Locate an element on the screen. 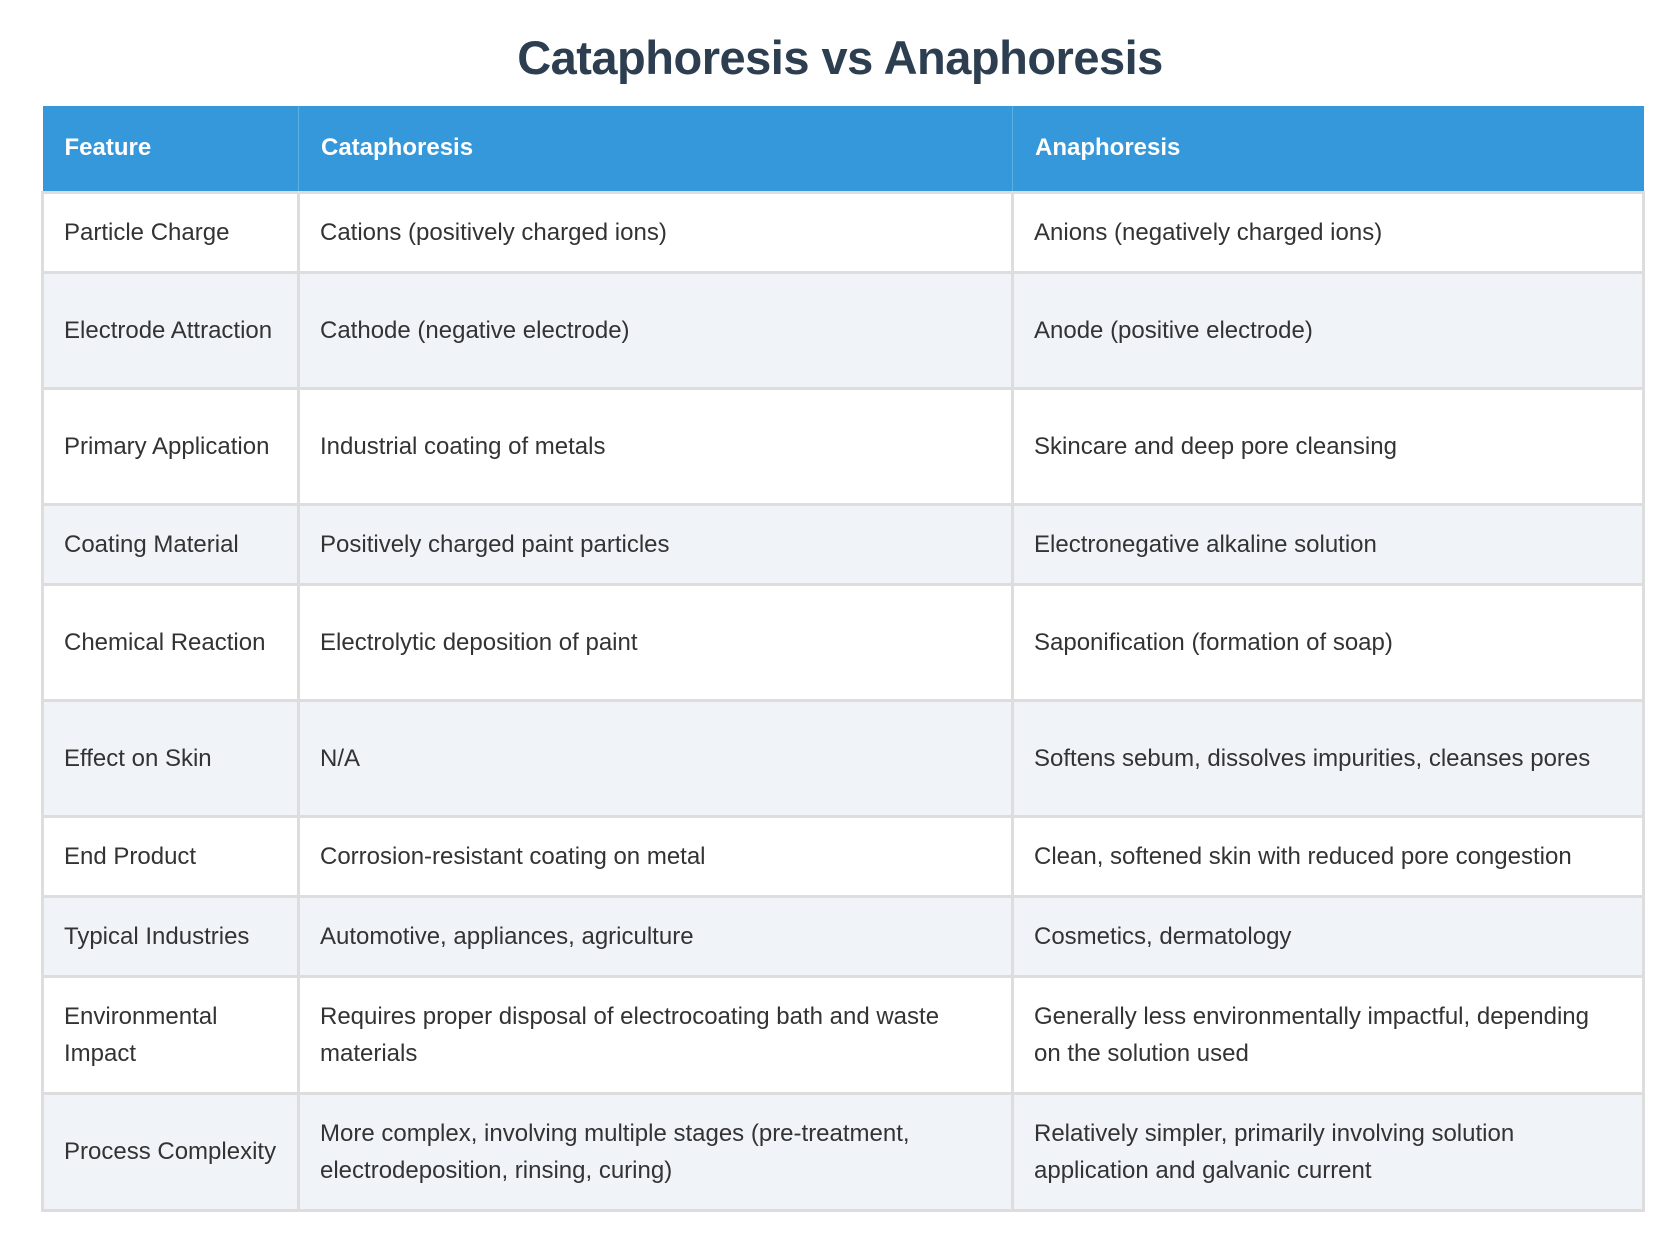  feature-cell: Process Complexity is located at coordinates (170, 1151).